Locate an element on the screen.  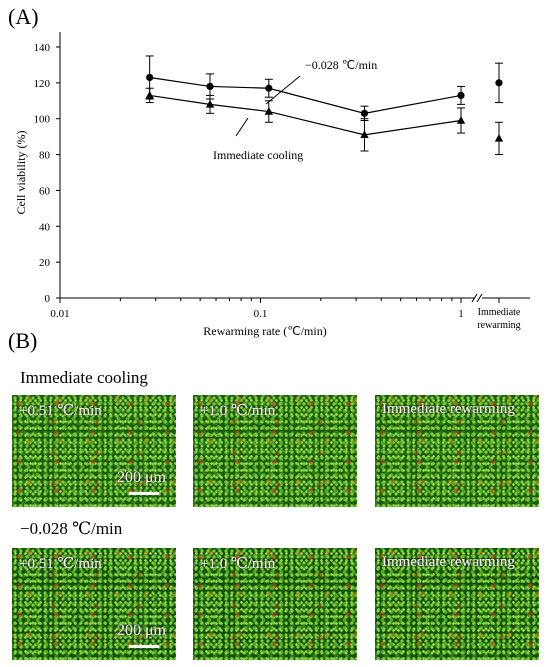
y-tick-label: 60 is located at coordinates (45, 191).